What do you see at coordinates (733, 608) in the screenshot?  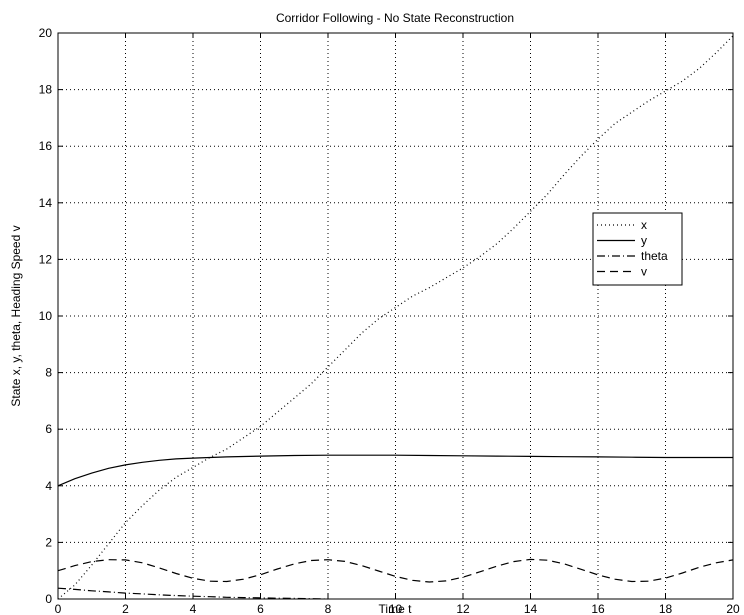 I see `x-tick-label: 20` at bounding box center [733, 608].